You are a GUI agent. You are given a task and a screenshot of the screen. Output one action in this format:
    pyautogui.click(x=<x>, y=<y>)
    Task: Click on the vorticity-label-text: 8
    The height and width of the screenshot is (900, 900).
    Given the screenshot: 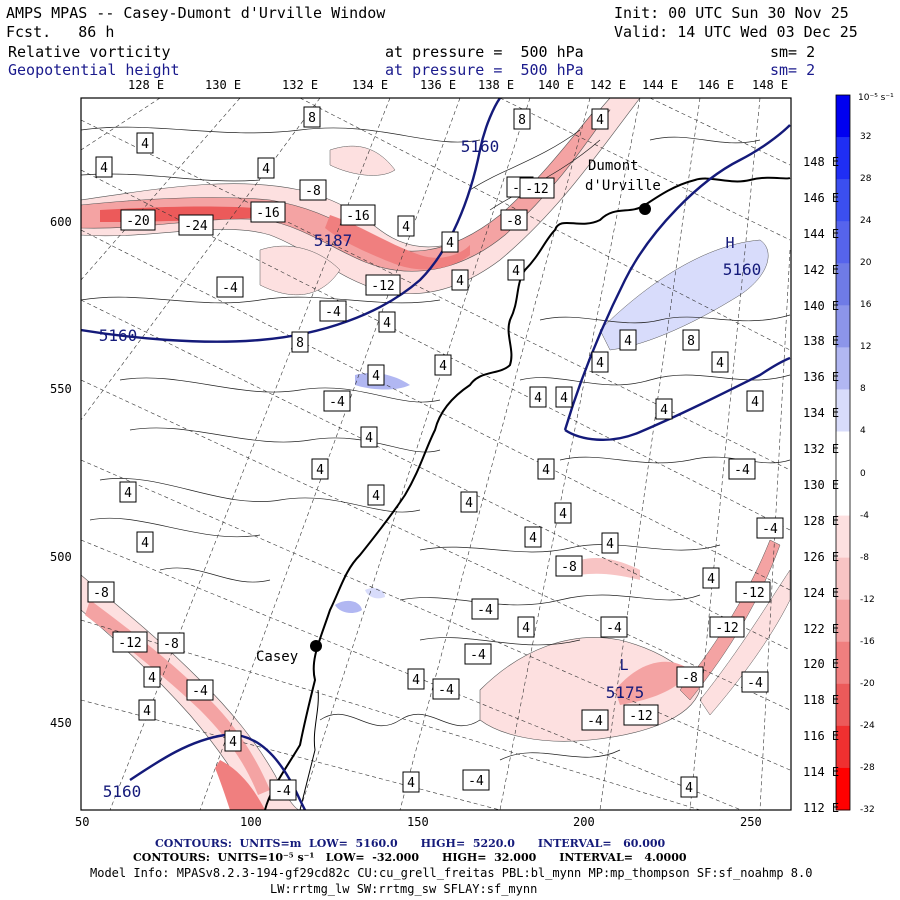 What is the action you would take?
    pyautogui.click(x=522, y=120)
    